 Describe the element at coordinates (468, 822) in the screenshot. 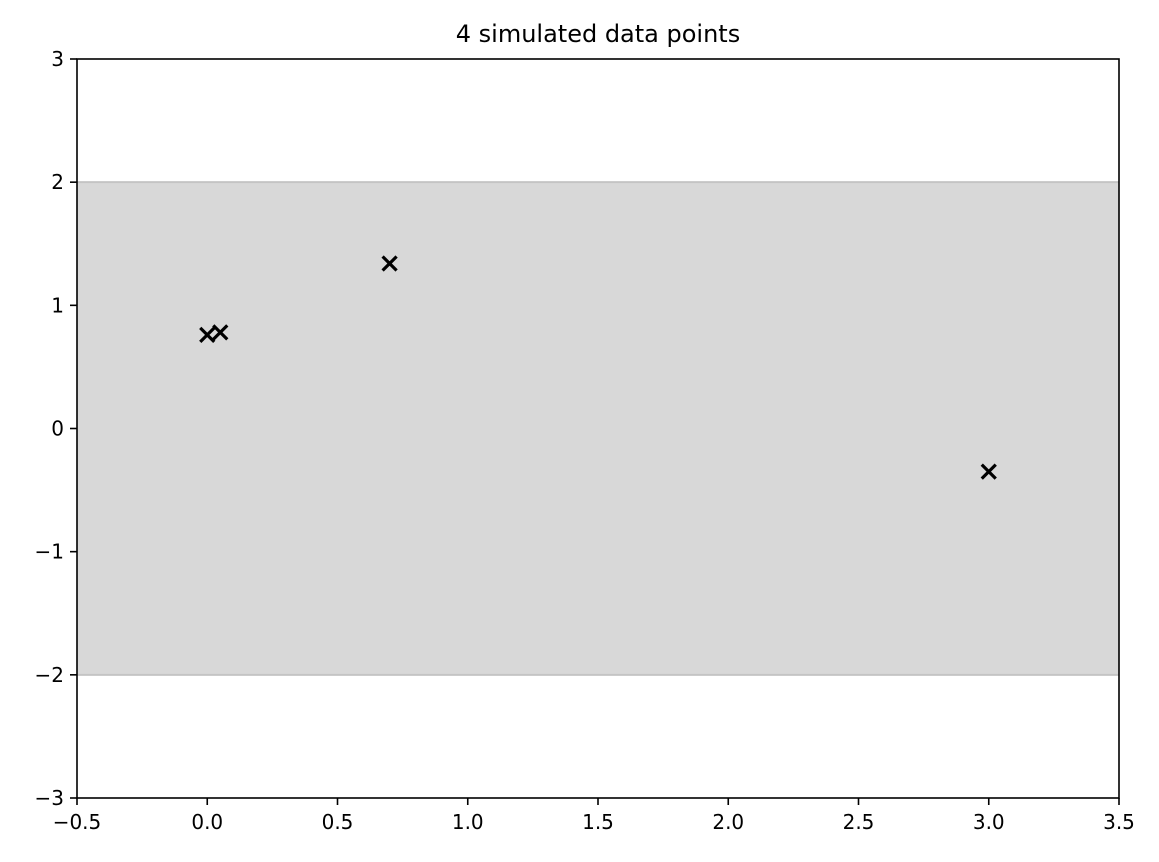

I see `x-tick-label: 1.0` at that location.